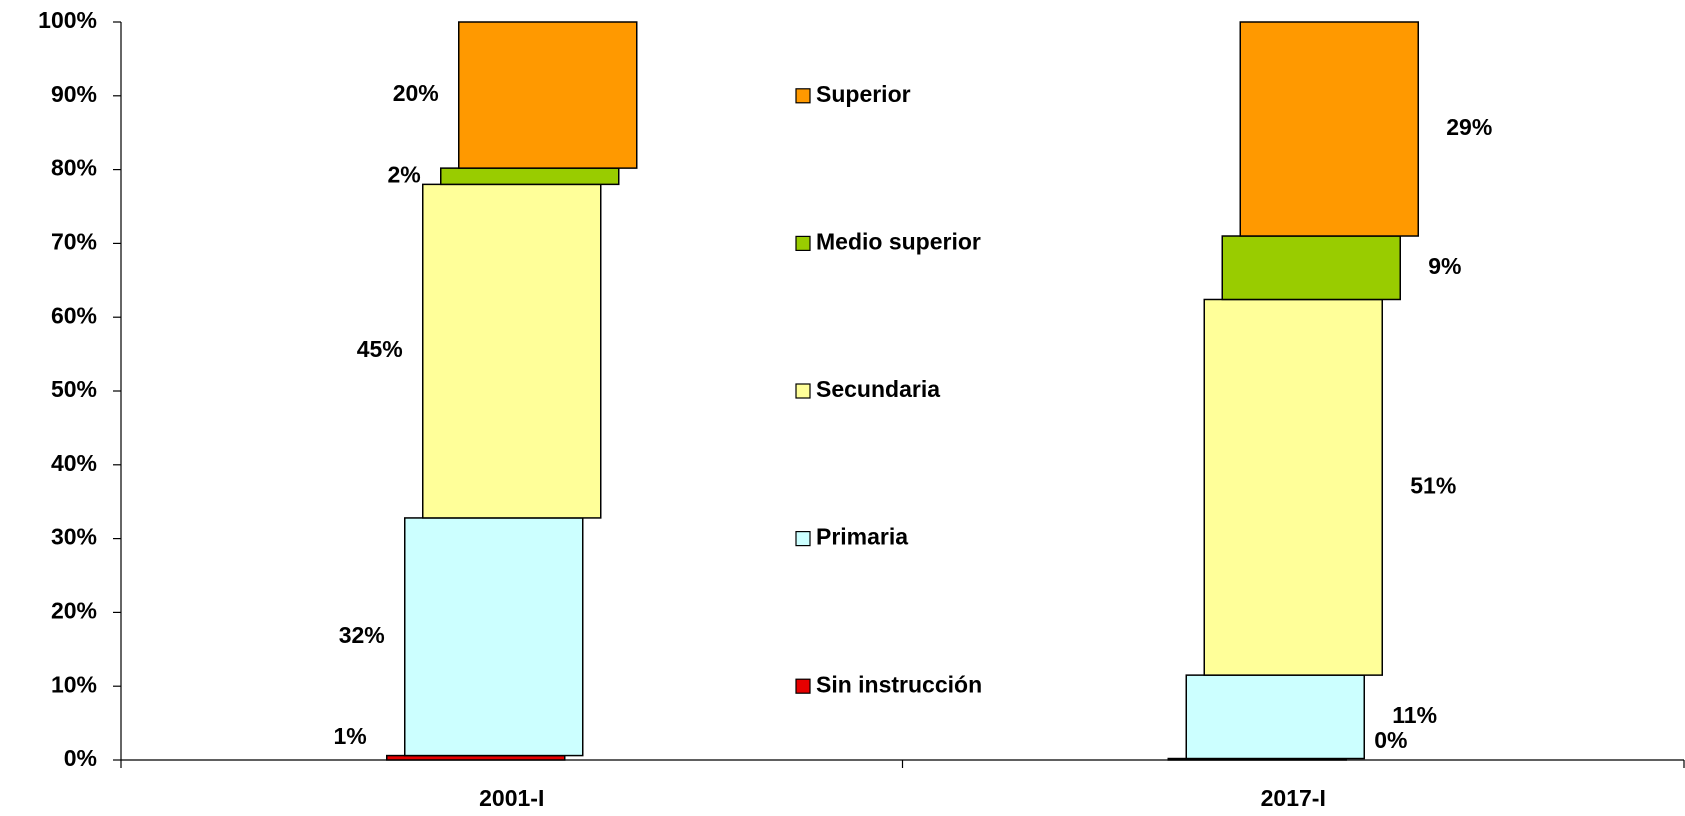  I want to click on value-label: 51%, so click(1433, 485).